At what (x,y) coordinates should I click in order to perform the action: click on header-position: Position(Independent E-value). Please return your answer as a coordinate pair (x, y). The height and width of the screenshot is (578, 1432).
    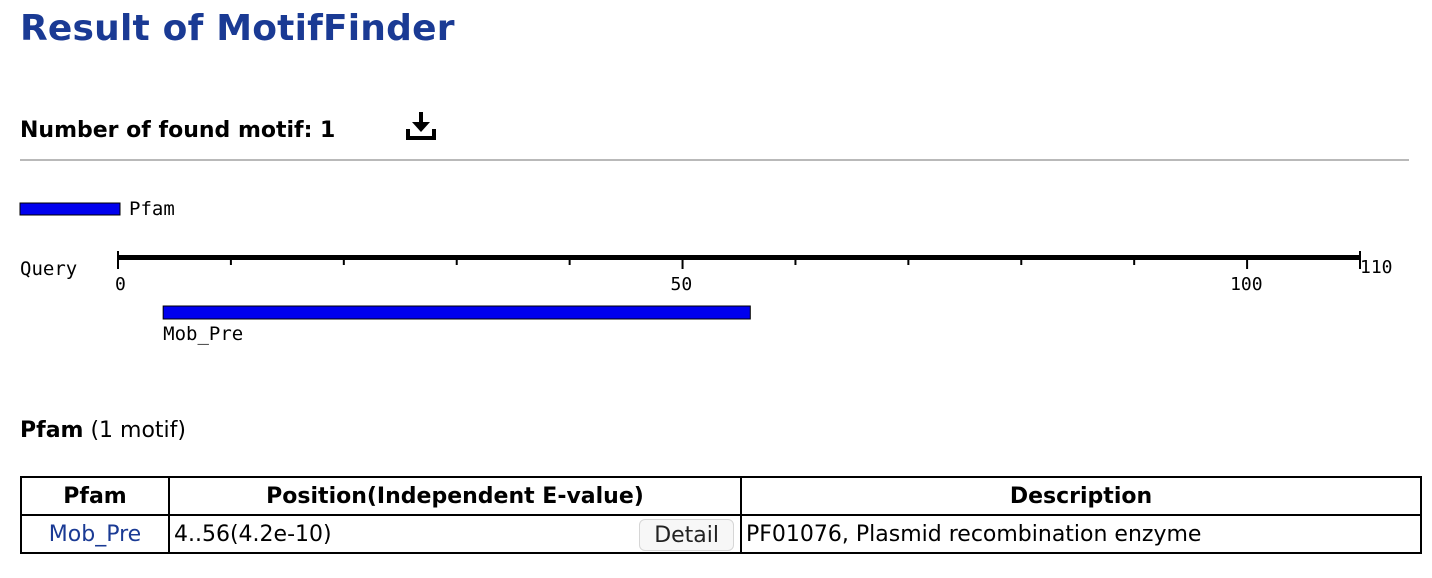
    Looking at the image, I should click on (455, 496).